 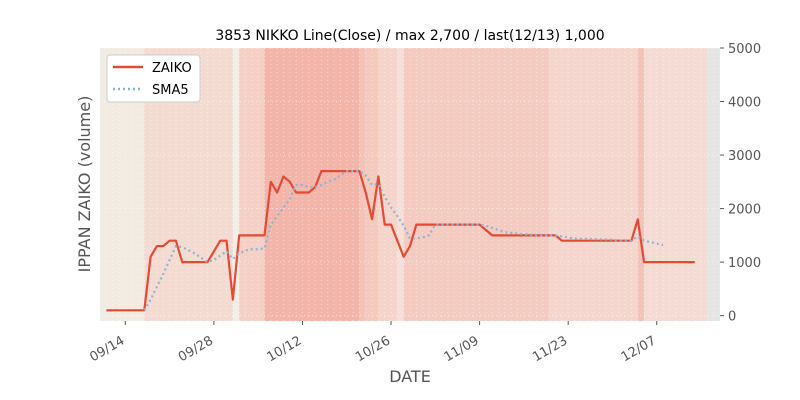 I want to click on y-tick-label-4: 4000, so click(x=744, y=103).